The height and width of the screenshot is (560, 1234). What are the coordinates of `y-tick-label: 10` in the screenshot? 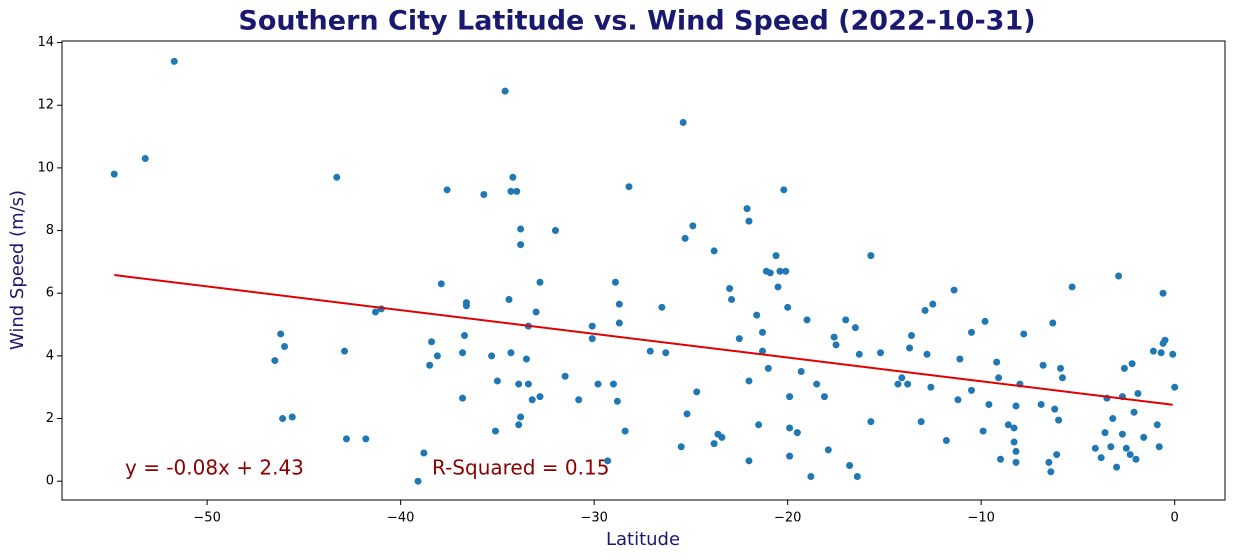 It's located at (45, 167).